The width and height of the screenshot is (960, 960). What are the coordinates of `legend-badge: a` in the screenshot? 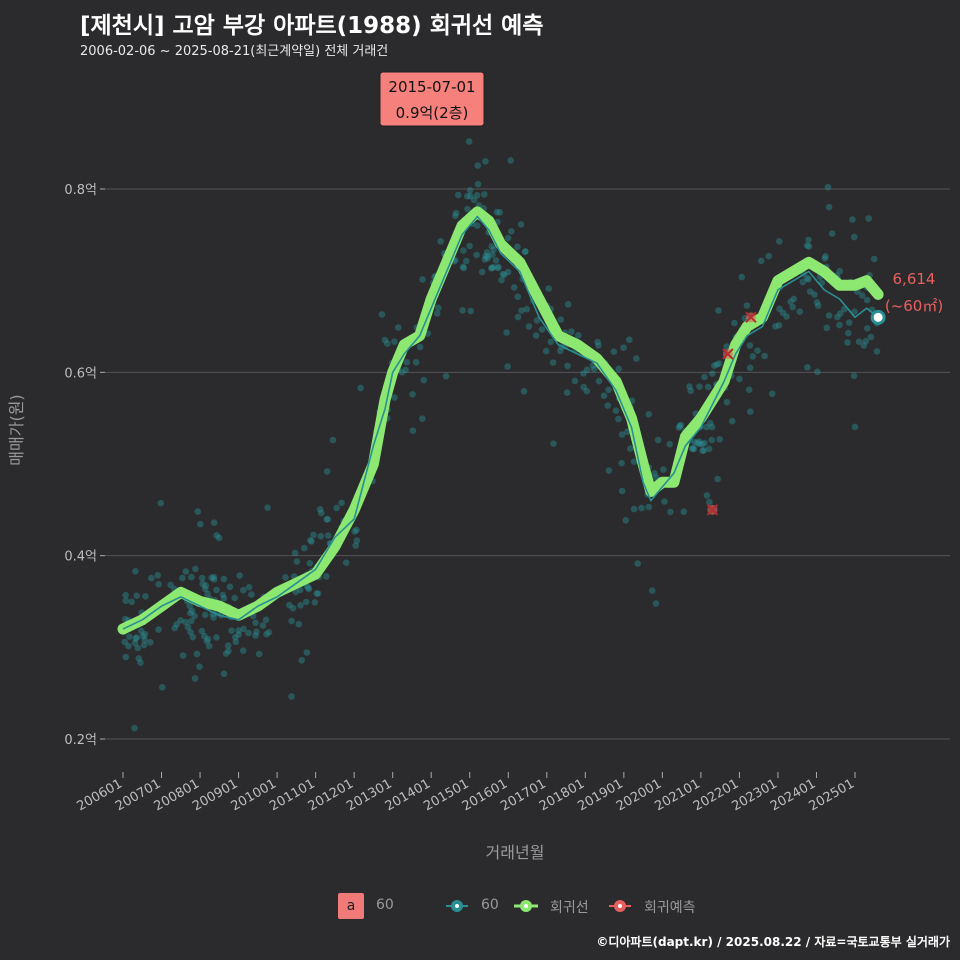 It's located at (351, 906).